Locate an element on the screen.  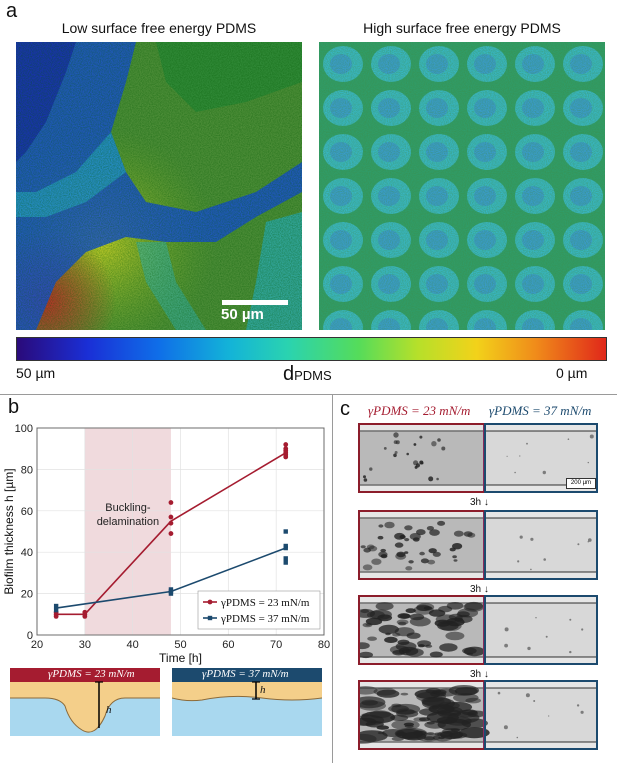
y-tick-label: 20 is located at coordinates (27, 595).